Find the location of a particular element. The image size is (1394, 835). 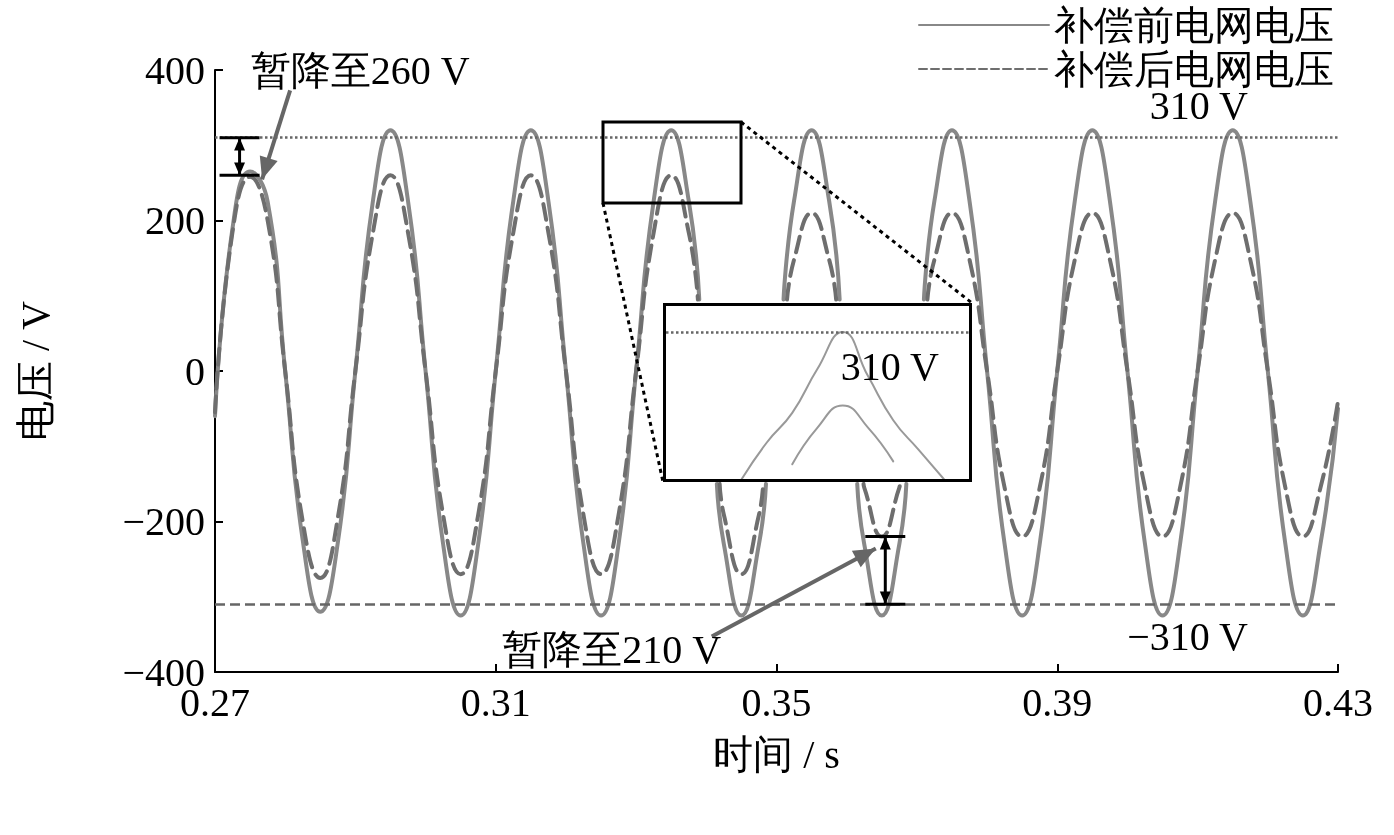

x-axis-title: 时间 / s is located at coordinates (776, 754).